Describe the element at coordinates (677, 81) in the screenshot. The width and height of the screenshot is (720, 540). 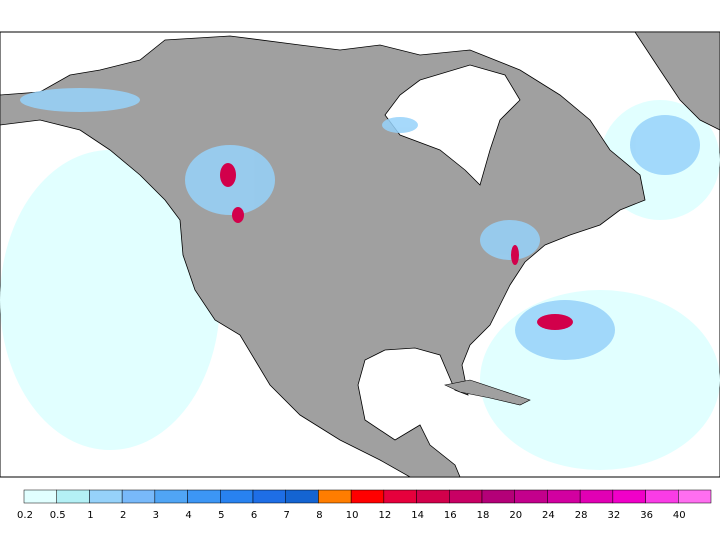
I see `greenland` at that location.